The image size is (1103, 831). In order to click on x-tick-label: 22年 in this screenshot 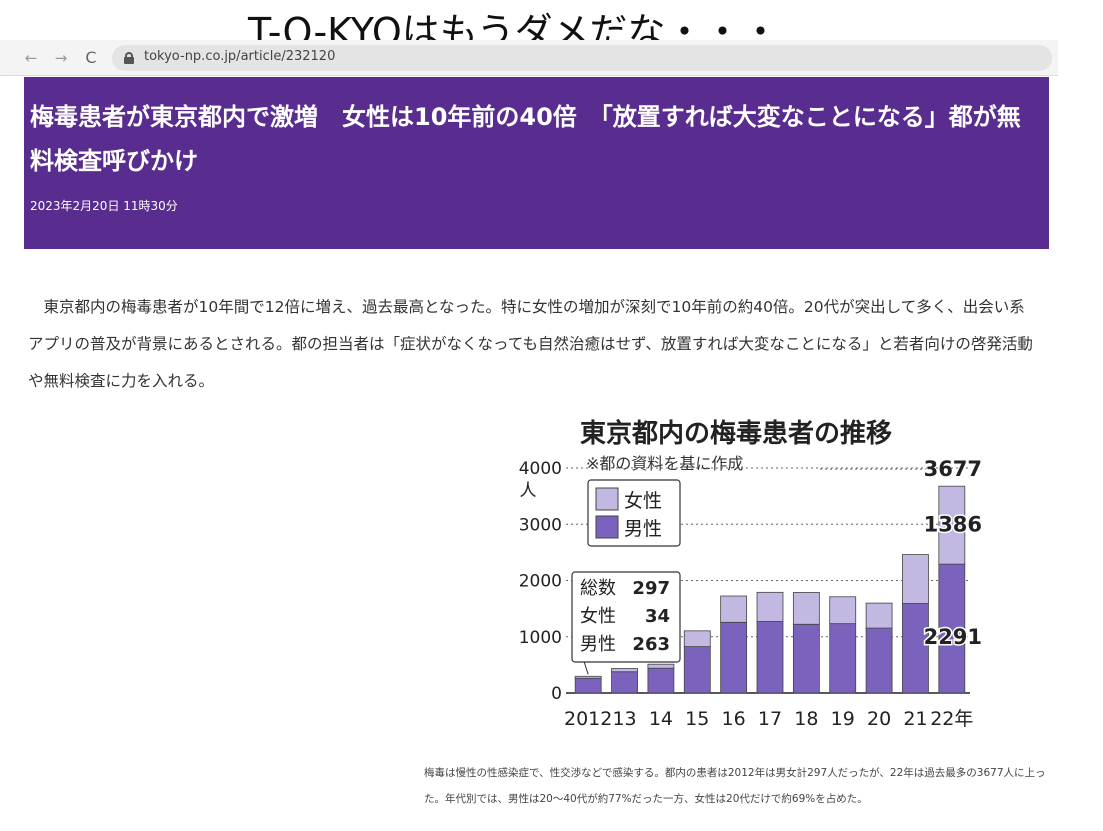, I will do `click(951, 719)`.